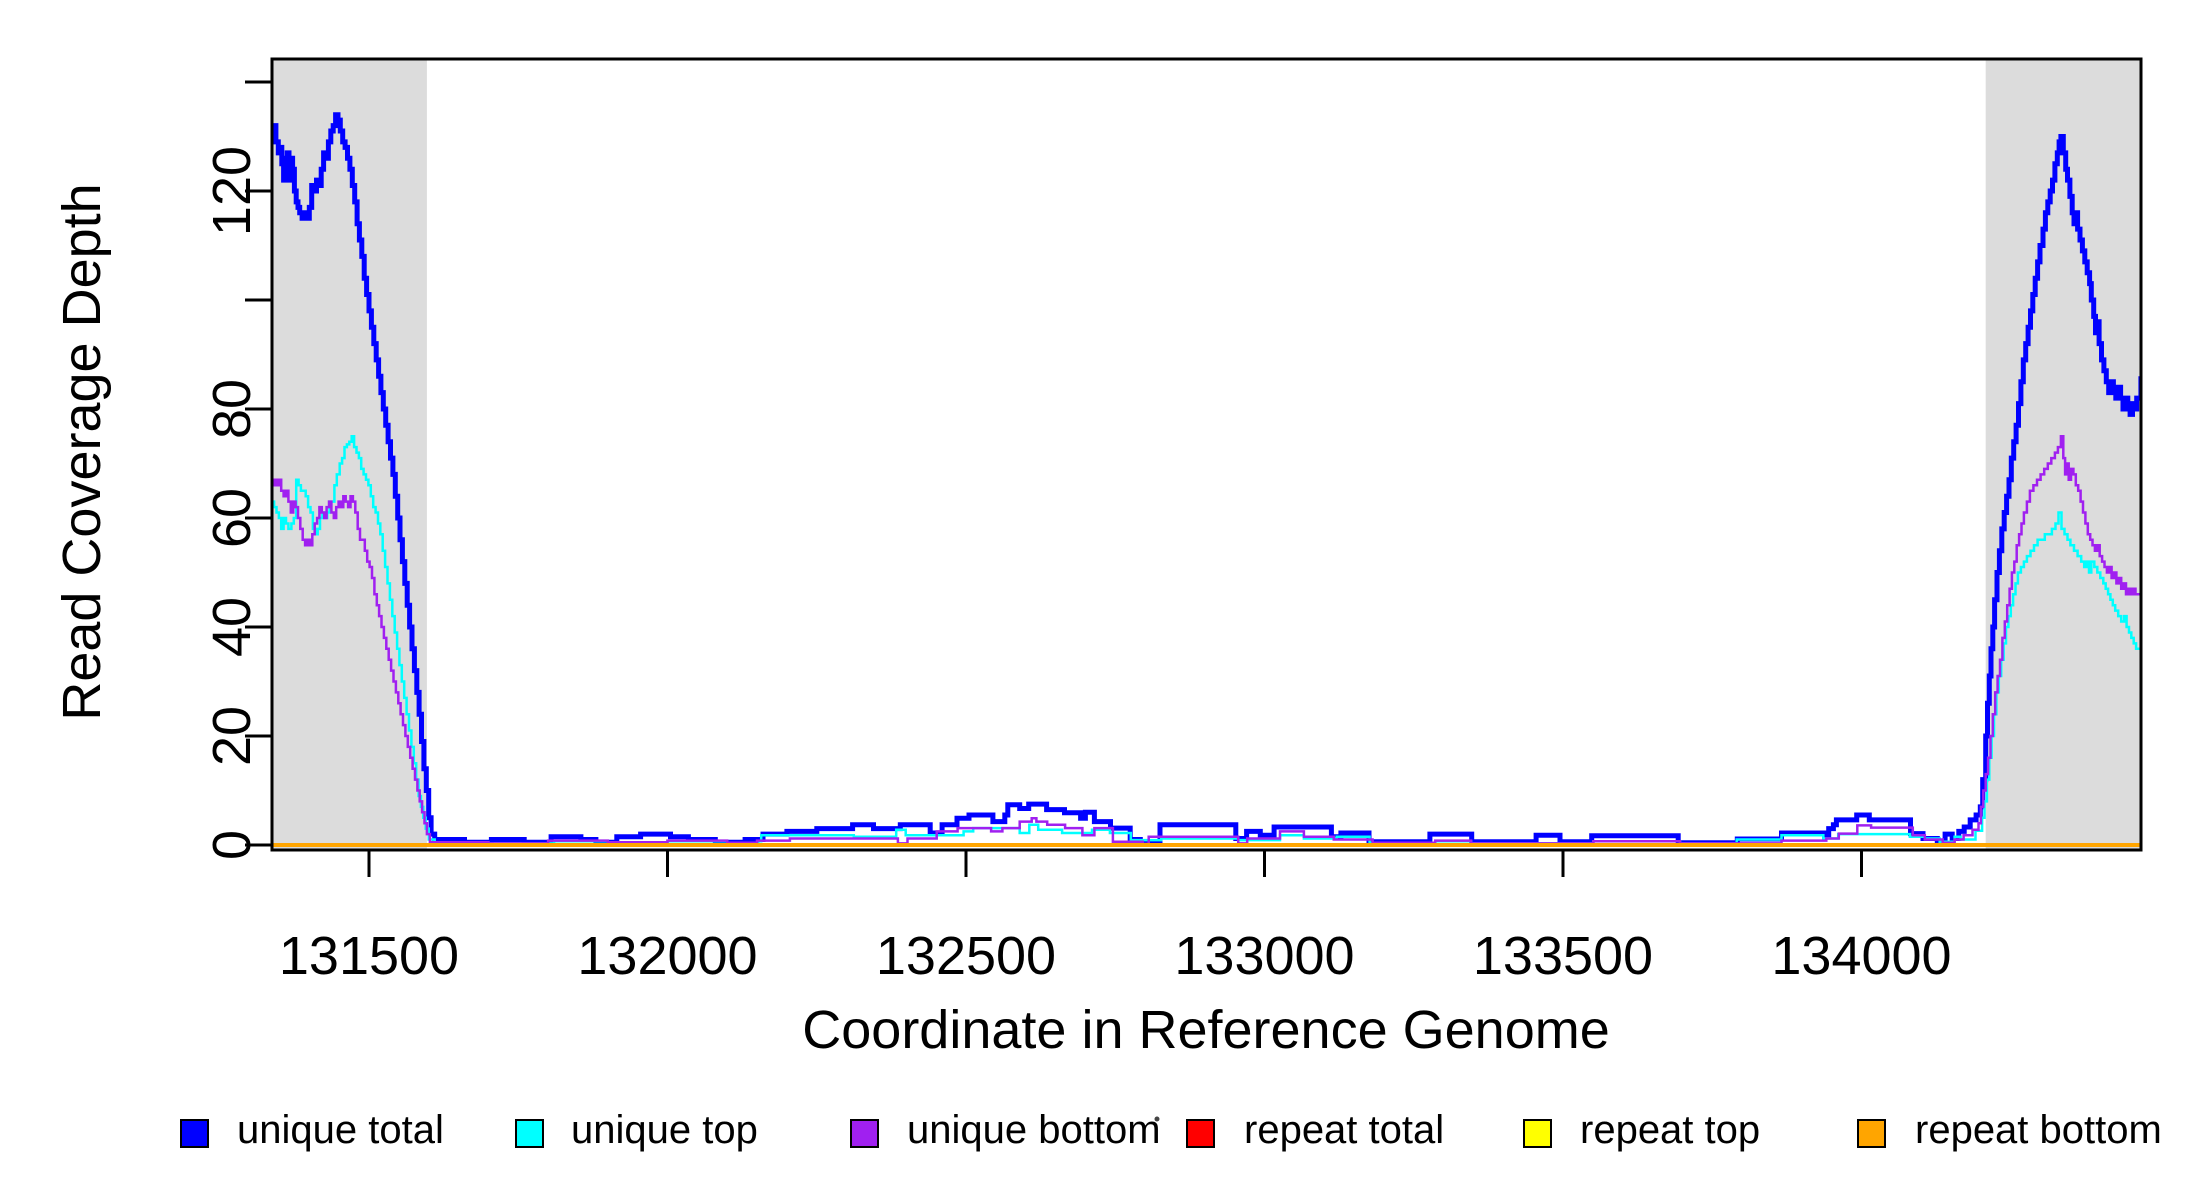 This screenshot has height=1200, width=2200. What do you see at coordinates (369, 956) in the screenshot?
I see `x-tick-label: 131500` at bounding box center [369, 956].